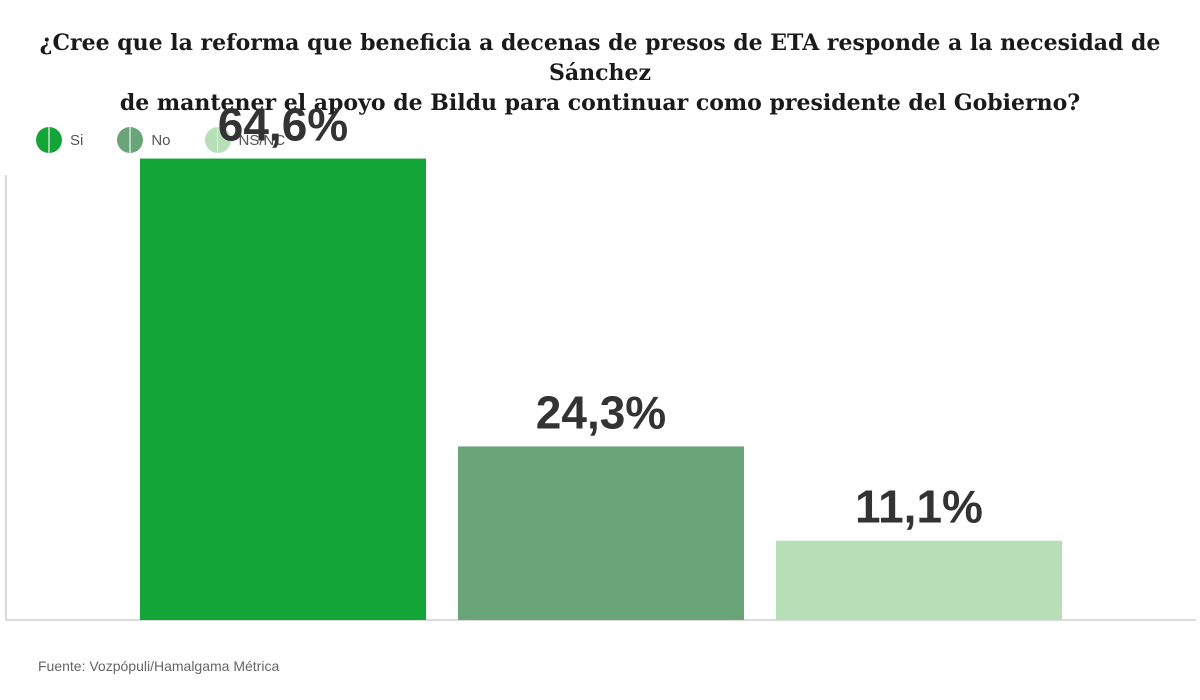 This screenshot has height=700, width=1200. Describe the element at coordinates (159, 666) in the screenshot. I see `source-note: Fuente: Vozpópuli/Hamalgama Métrica` at that location.